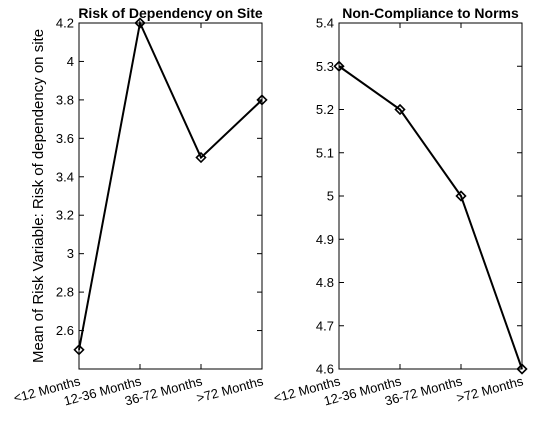  Describe the element at coordinates (70, 253) in the screenshot. I see `y-tick-label: 3` at that location.